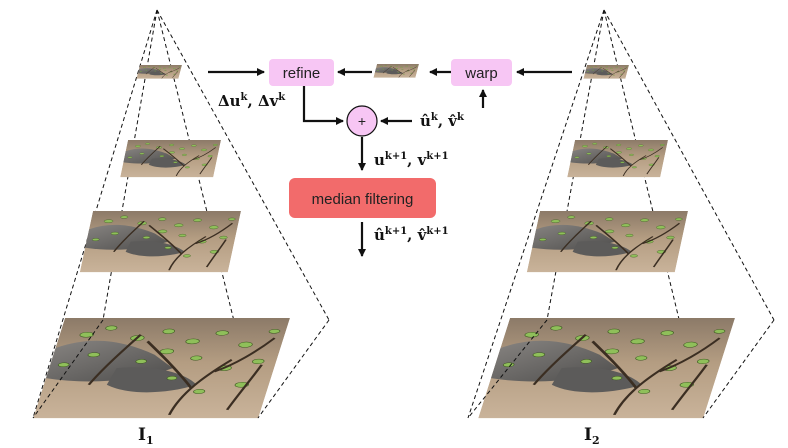  What do you see at coordinates (592, 436) in the screenshot?
I see `right-image-label: I2` at bounding box center [592, 436].